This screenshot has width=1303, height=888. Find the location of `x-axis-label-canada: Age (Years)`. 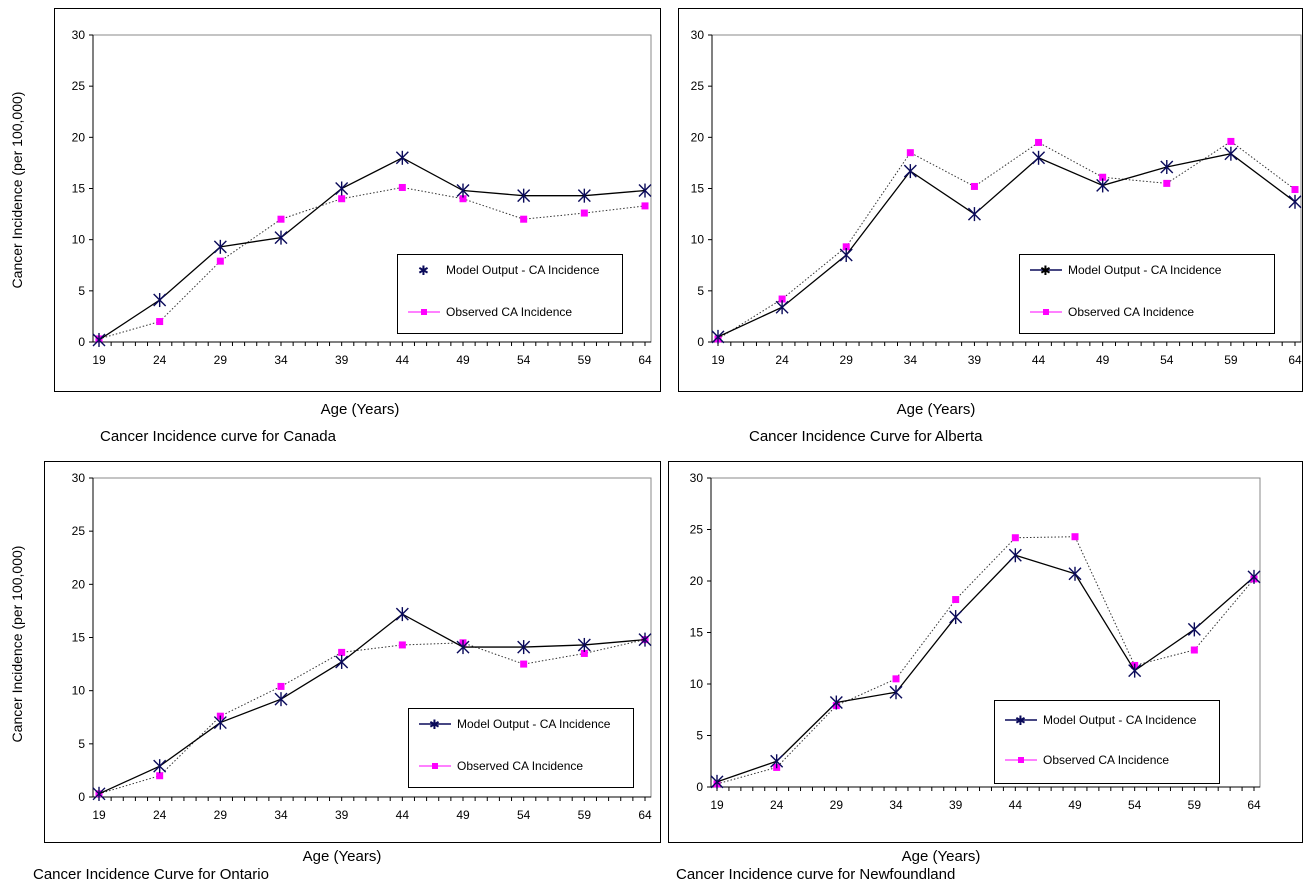

x-axis-label-canada: Age (Years) is located at coordinates (360, 409).